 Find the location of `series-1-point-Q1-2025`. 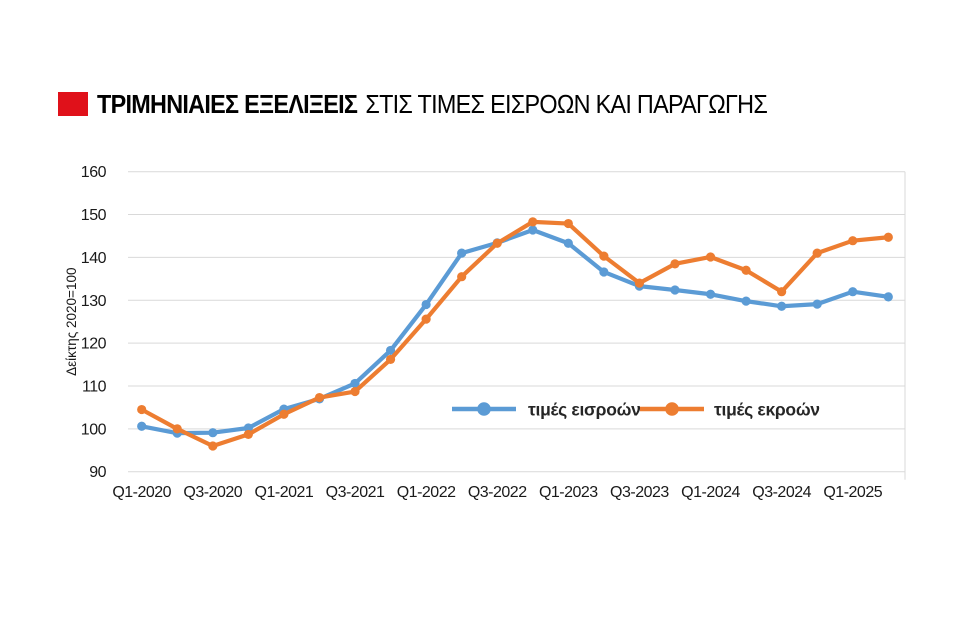

series-1-point-Q1-2025 is located at coordinates (853, 241).